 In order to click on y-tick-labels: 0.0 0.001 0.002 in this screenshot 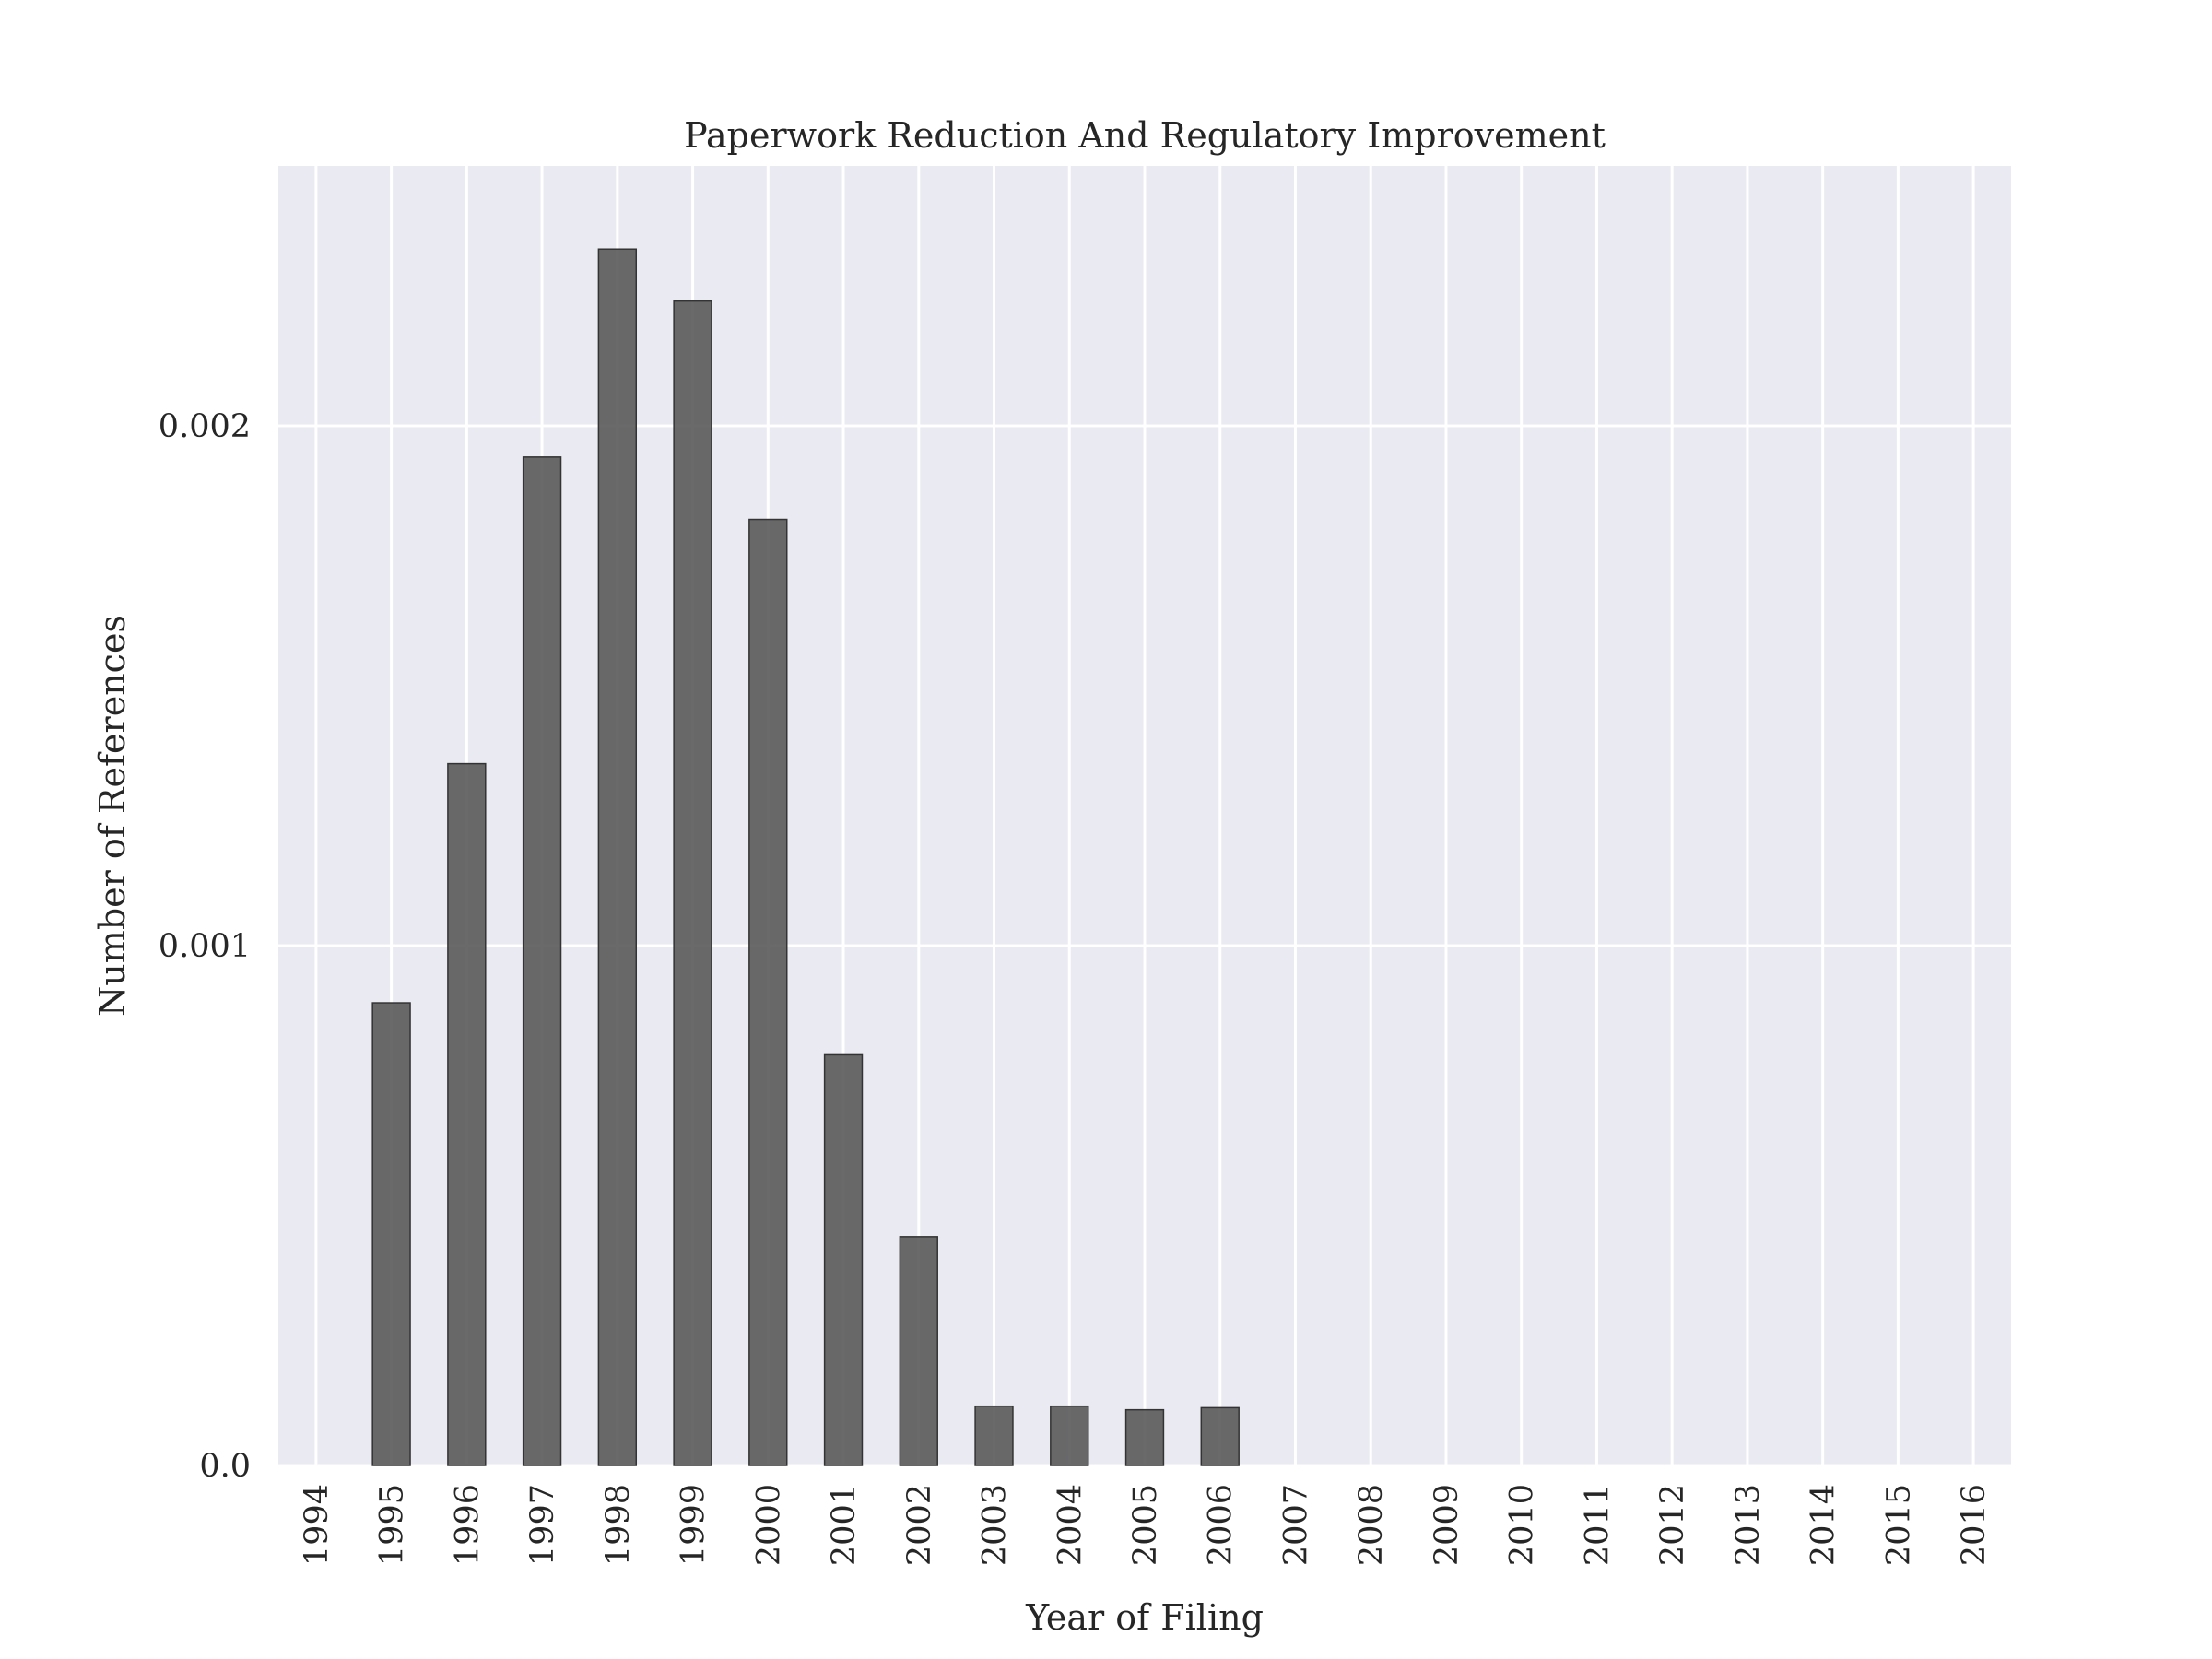, I will do `click(205, 946)`.